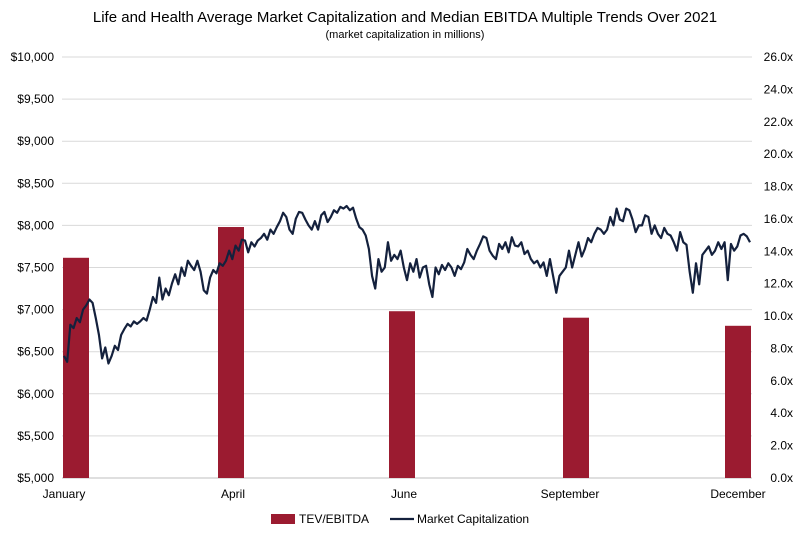 This screenshot has width=800, height=537. Describe the element at coordinates (778, 57) in the screenshot. I see `right-tick-label: 26.0x` at that location.